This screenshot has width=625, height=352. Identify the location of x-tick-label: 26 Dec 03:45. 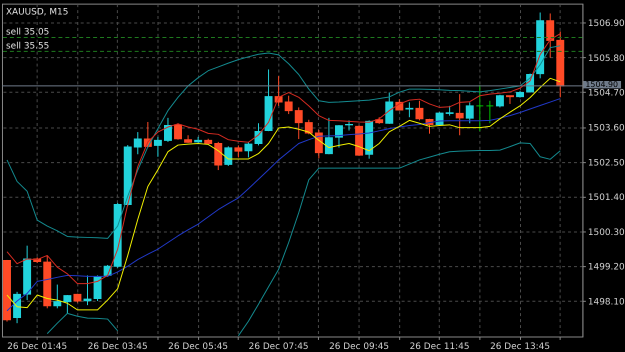
(118, 347).